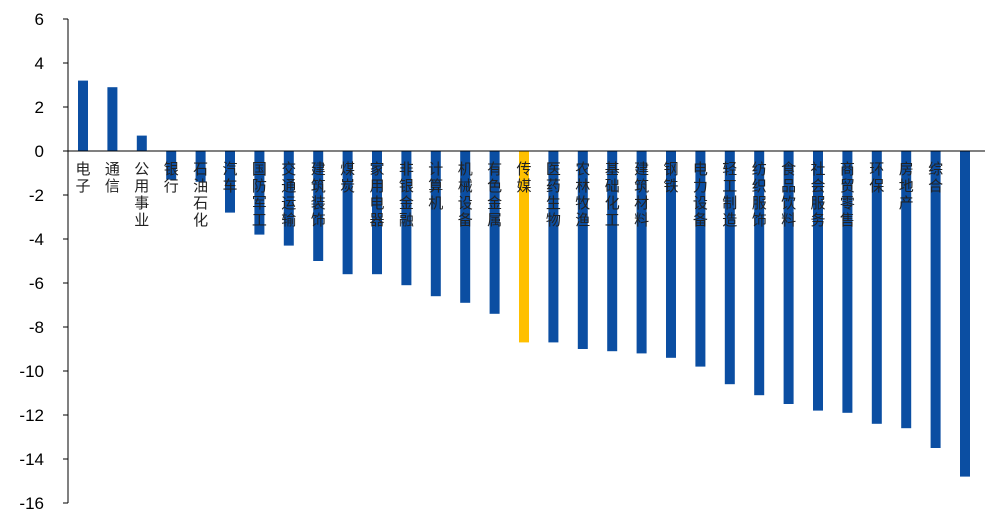 The image size is (991, 513). What do you see at coordinates (36, 283) in the screenshot?
I see `y-tick-label: -6` at bounding box center [36, 283].